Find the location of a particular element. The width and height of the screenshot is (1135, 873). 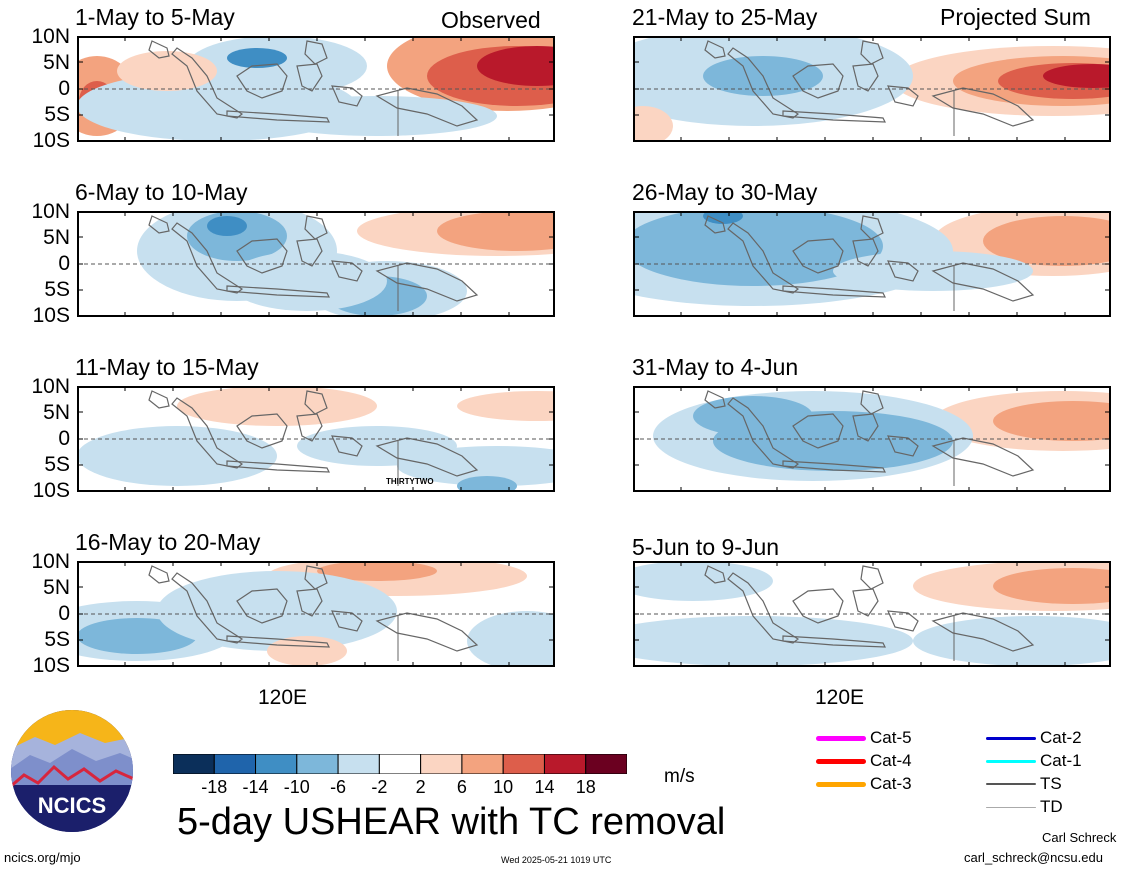

colorbar is located at coordinates (400, 764).